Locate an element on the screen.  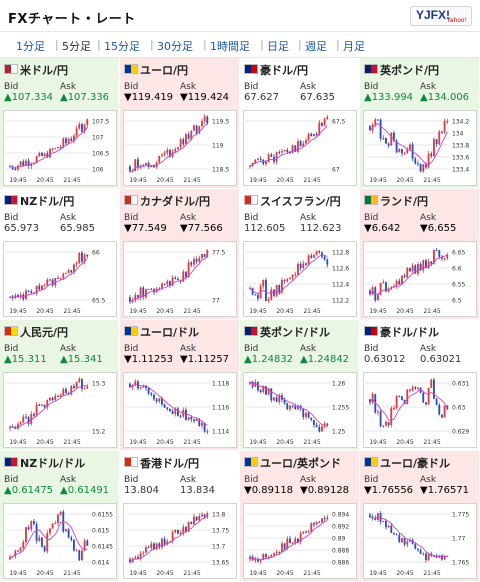
mini-chart: 0.6155 0.615 0.6145 0.614 19:45 20:45 21:45 is located at coordinates (60, 541).